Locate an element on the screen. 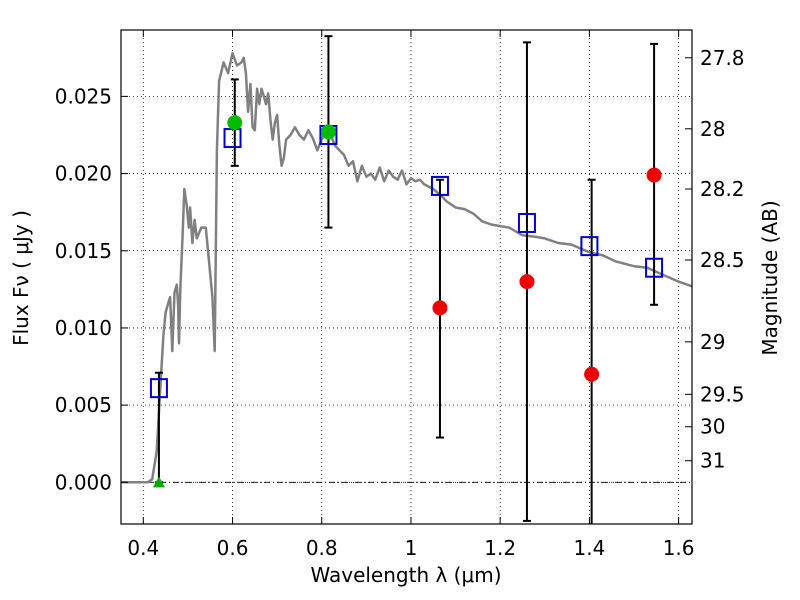 This screenshot has width=800, height=600. x-axis-label: Wavelength λ (μm) is located at coordinates (405, 575).